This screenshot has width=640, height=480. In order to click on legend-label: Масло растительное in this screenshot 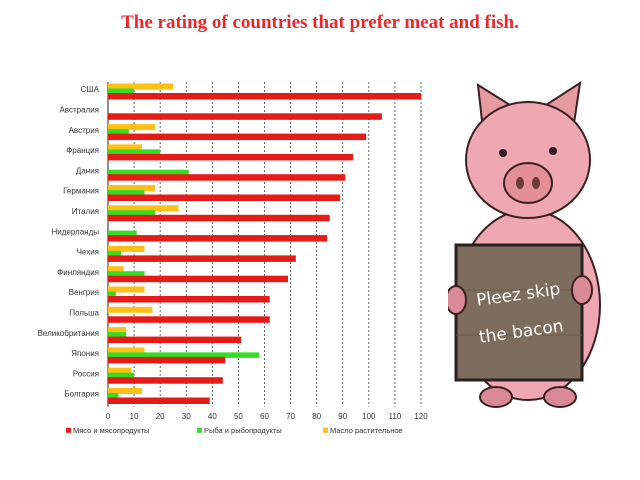, I will do `click(366, 430)`.